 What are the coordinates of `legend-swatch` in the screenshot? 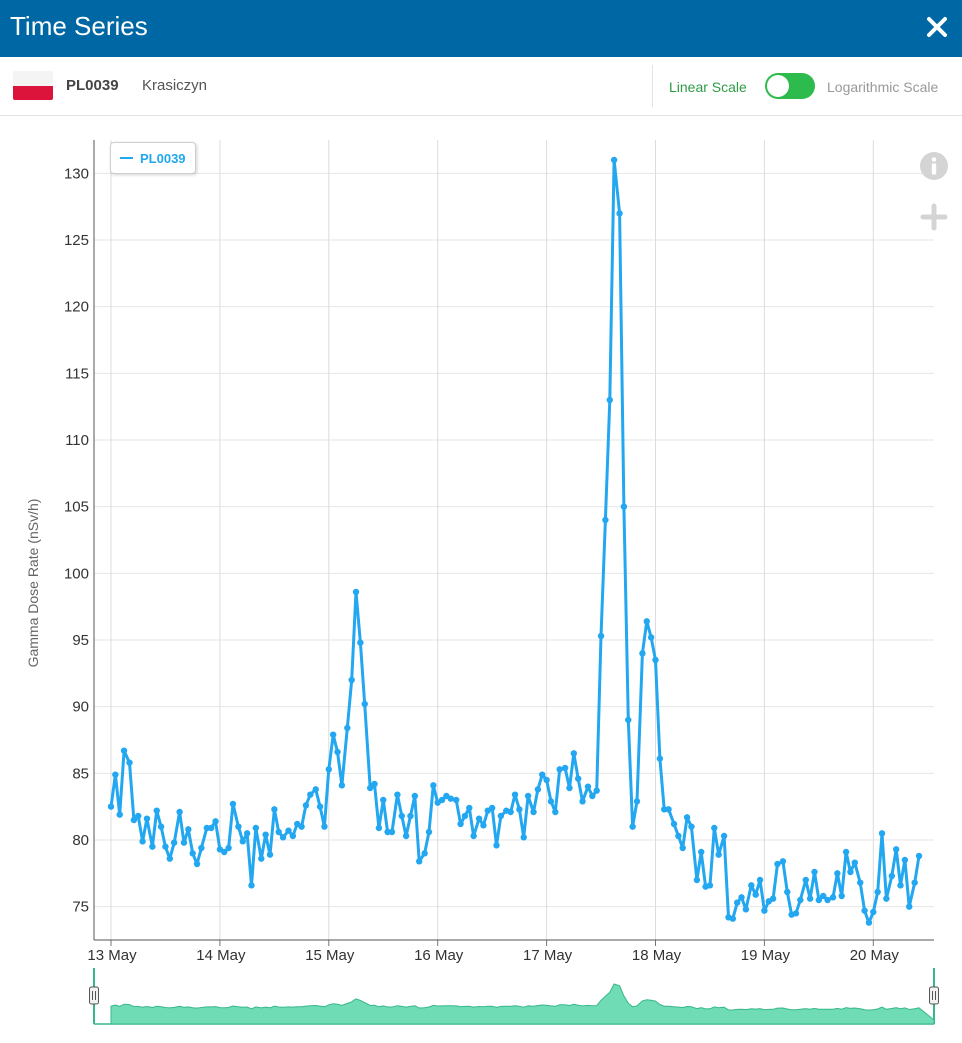 It's located at (126, 158).